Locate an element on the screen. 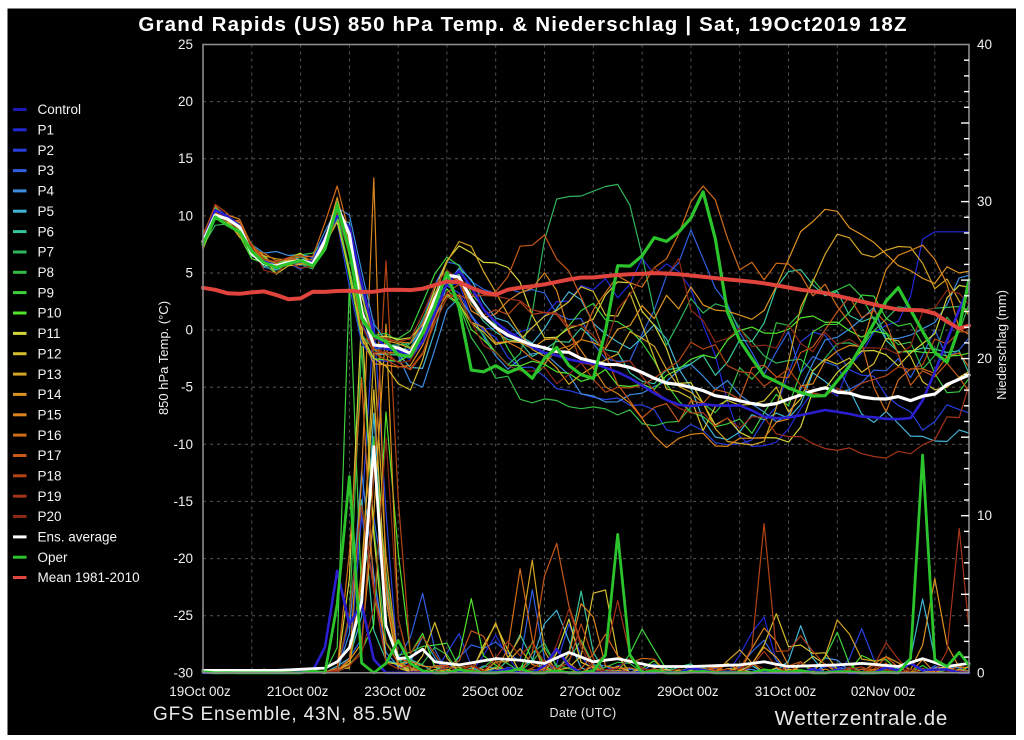 This screenshot has height=740, width=1024. svg-text: -30 is located at coordinates (183, 672).